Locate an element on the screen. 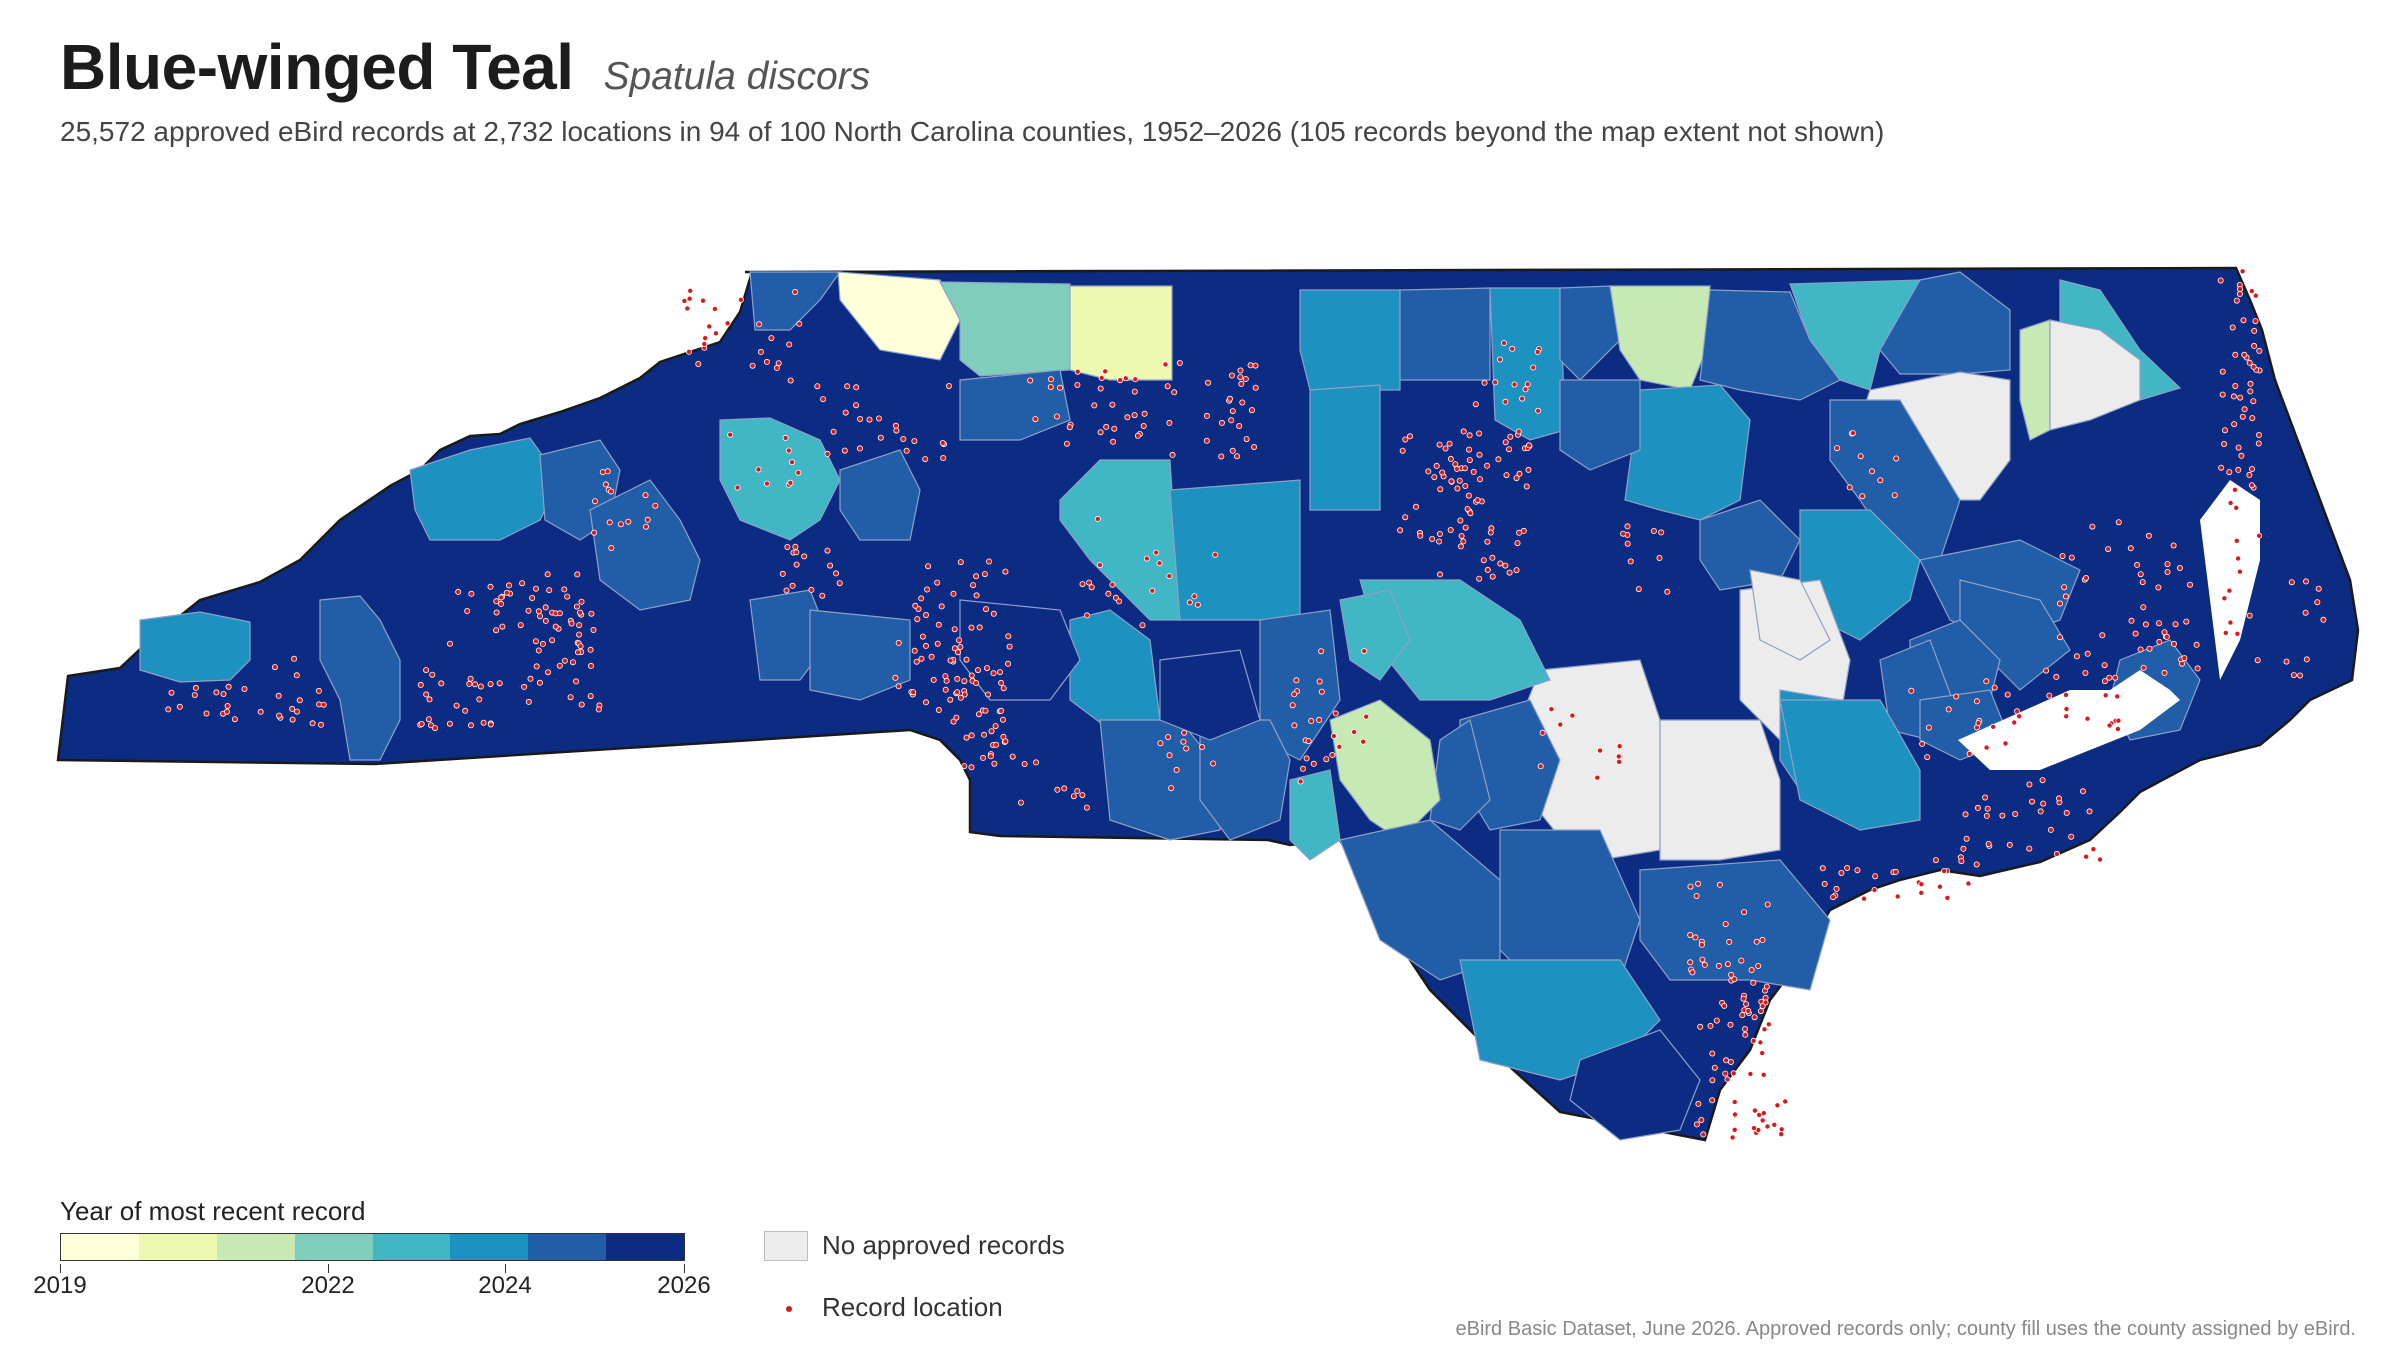 Image resolution: width=2400 pixels, height=1356 pixels. record-location-label: Record location is located at coordinates (912, 1307).